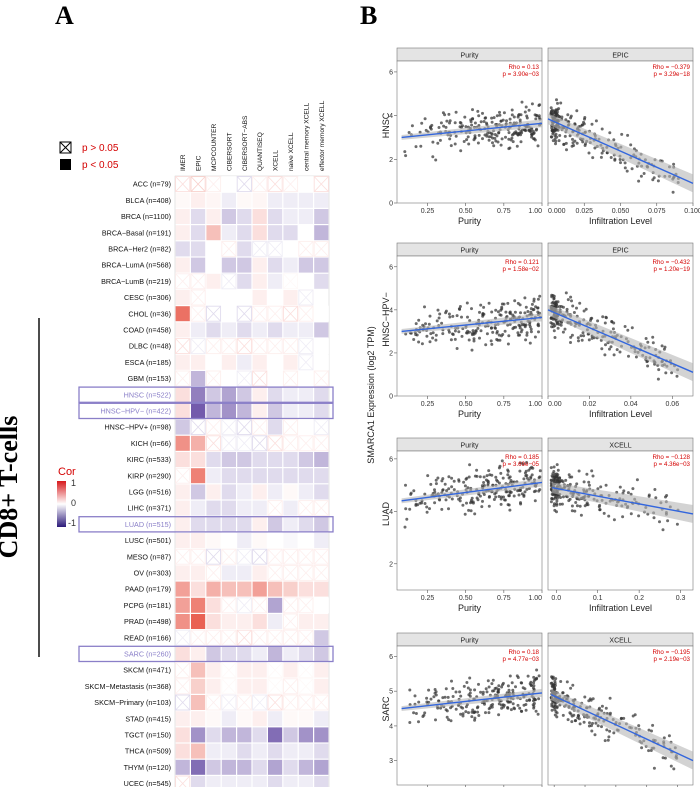 The image size is (700, 787). What do you see at coordinates (391, 397) in the screenshot?
I see `y-tick-label: 0` at bounding box center [391, 397].